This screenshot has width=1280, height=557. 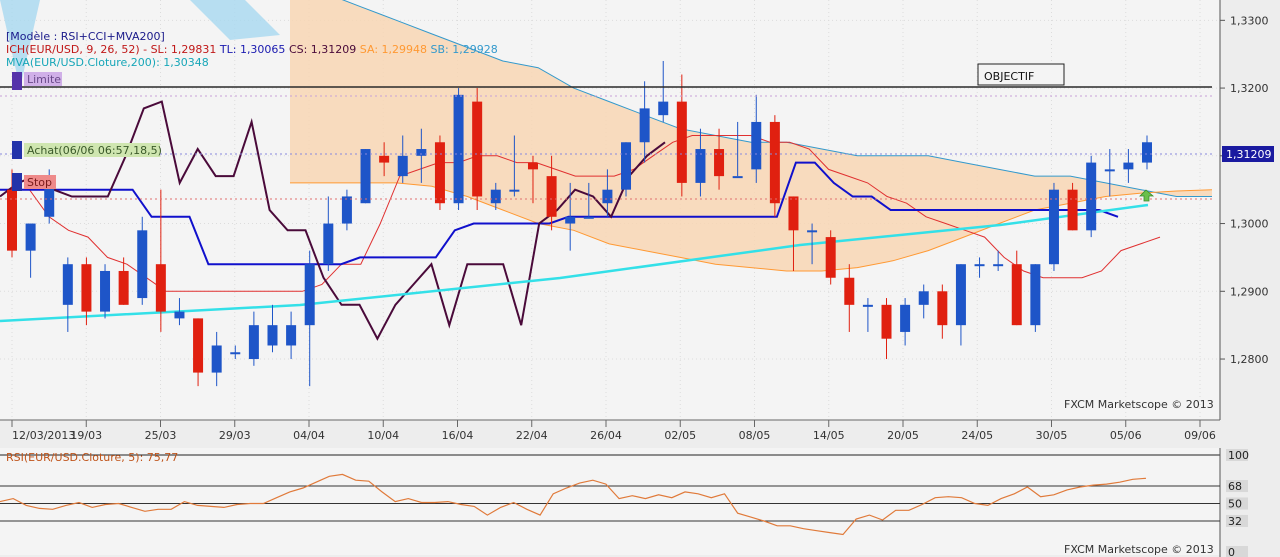 I want to click on watermark-price: FXCM Marketscope © 2013, so click(x=1139, y=404).